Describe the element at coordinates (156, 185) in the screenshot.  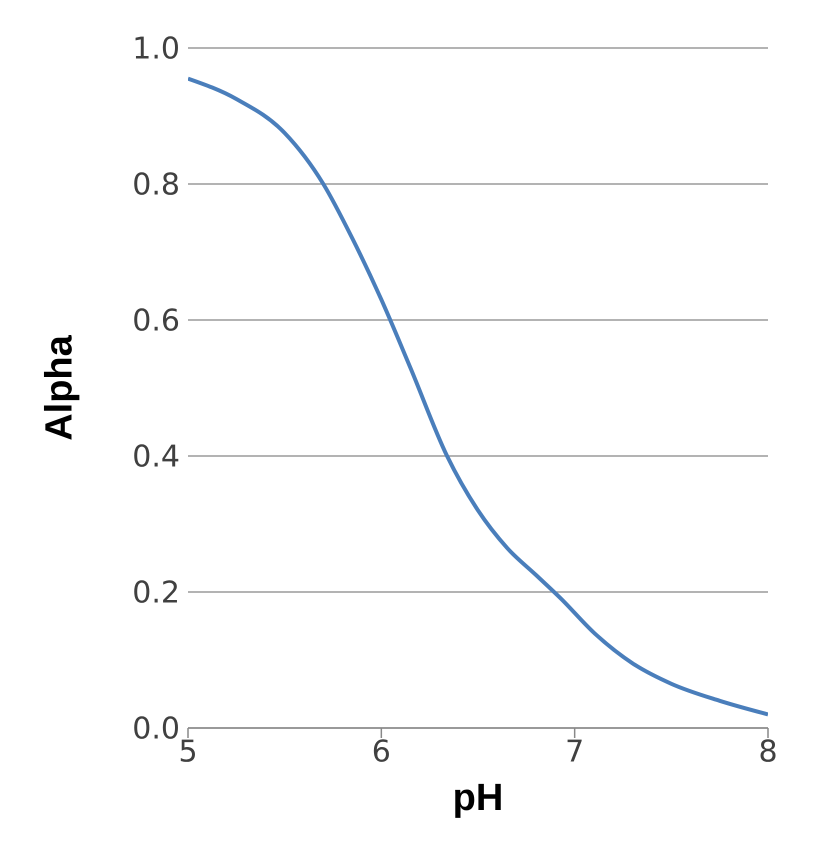
I see `y-tick-label: 0.8` at that location.